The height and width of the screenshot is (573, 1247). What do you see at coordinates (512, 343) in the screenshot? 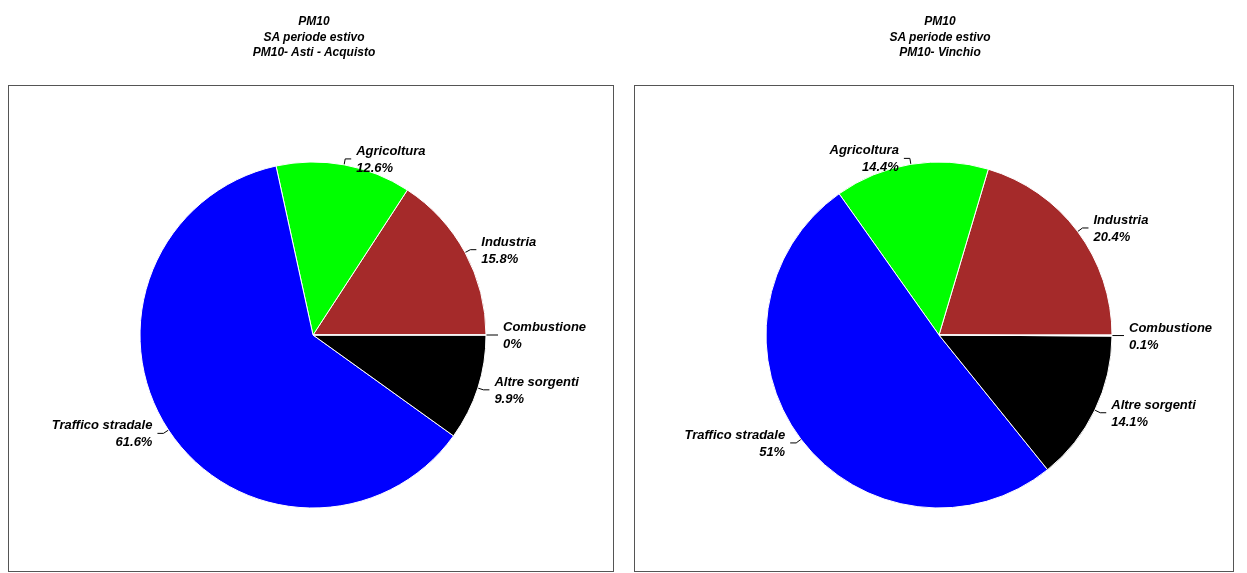
I see `text: 0%` at bounding box center [512, 343].